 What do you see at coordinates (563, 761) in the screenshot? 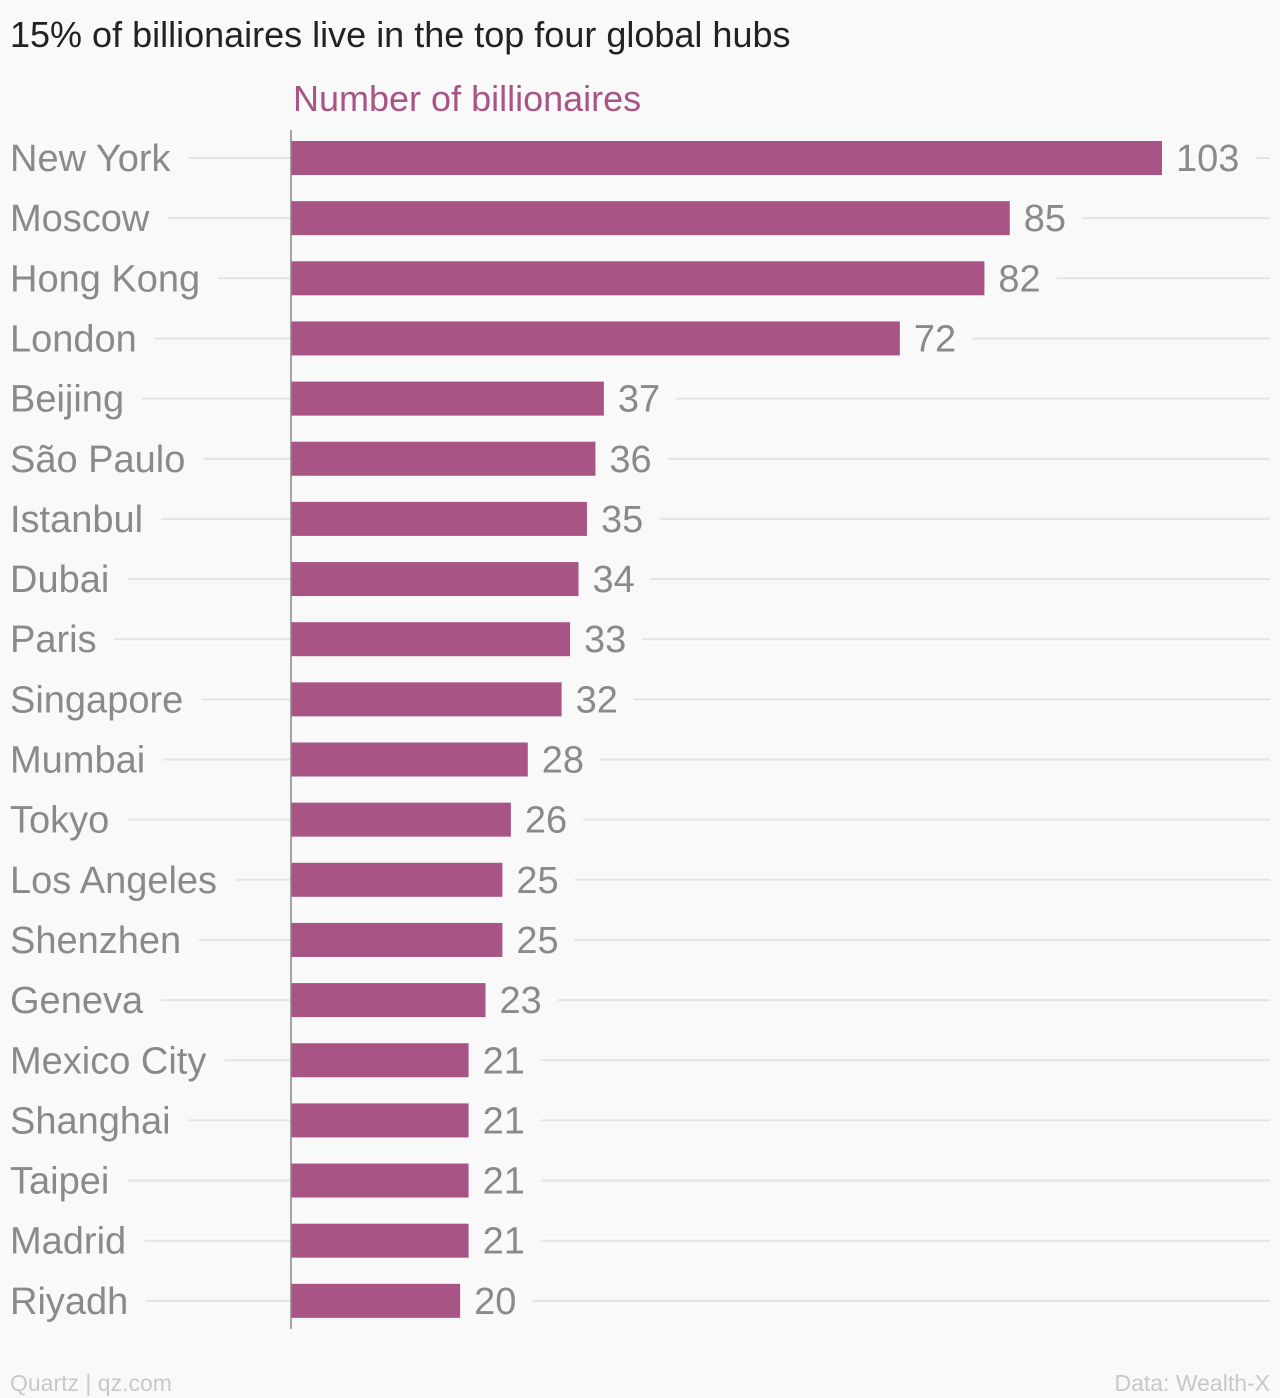
I see `value-label: 28` at bounding box center [563, 761].